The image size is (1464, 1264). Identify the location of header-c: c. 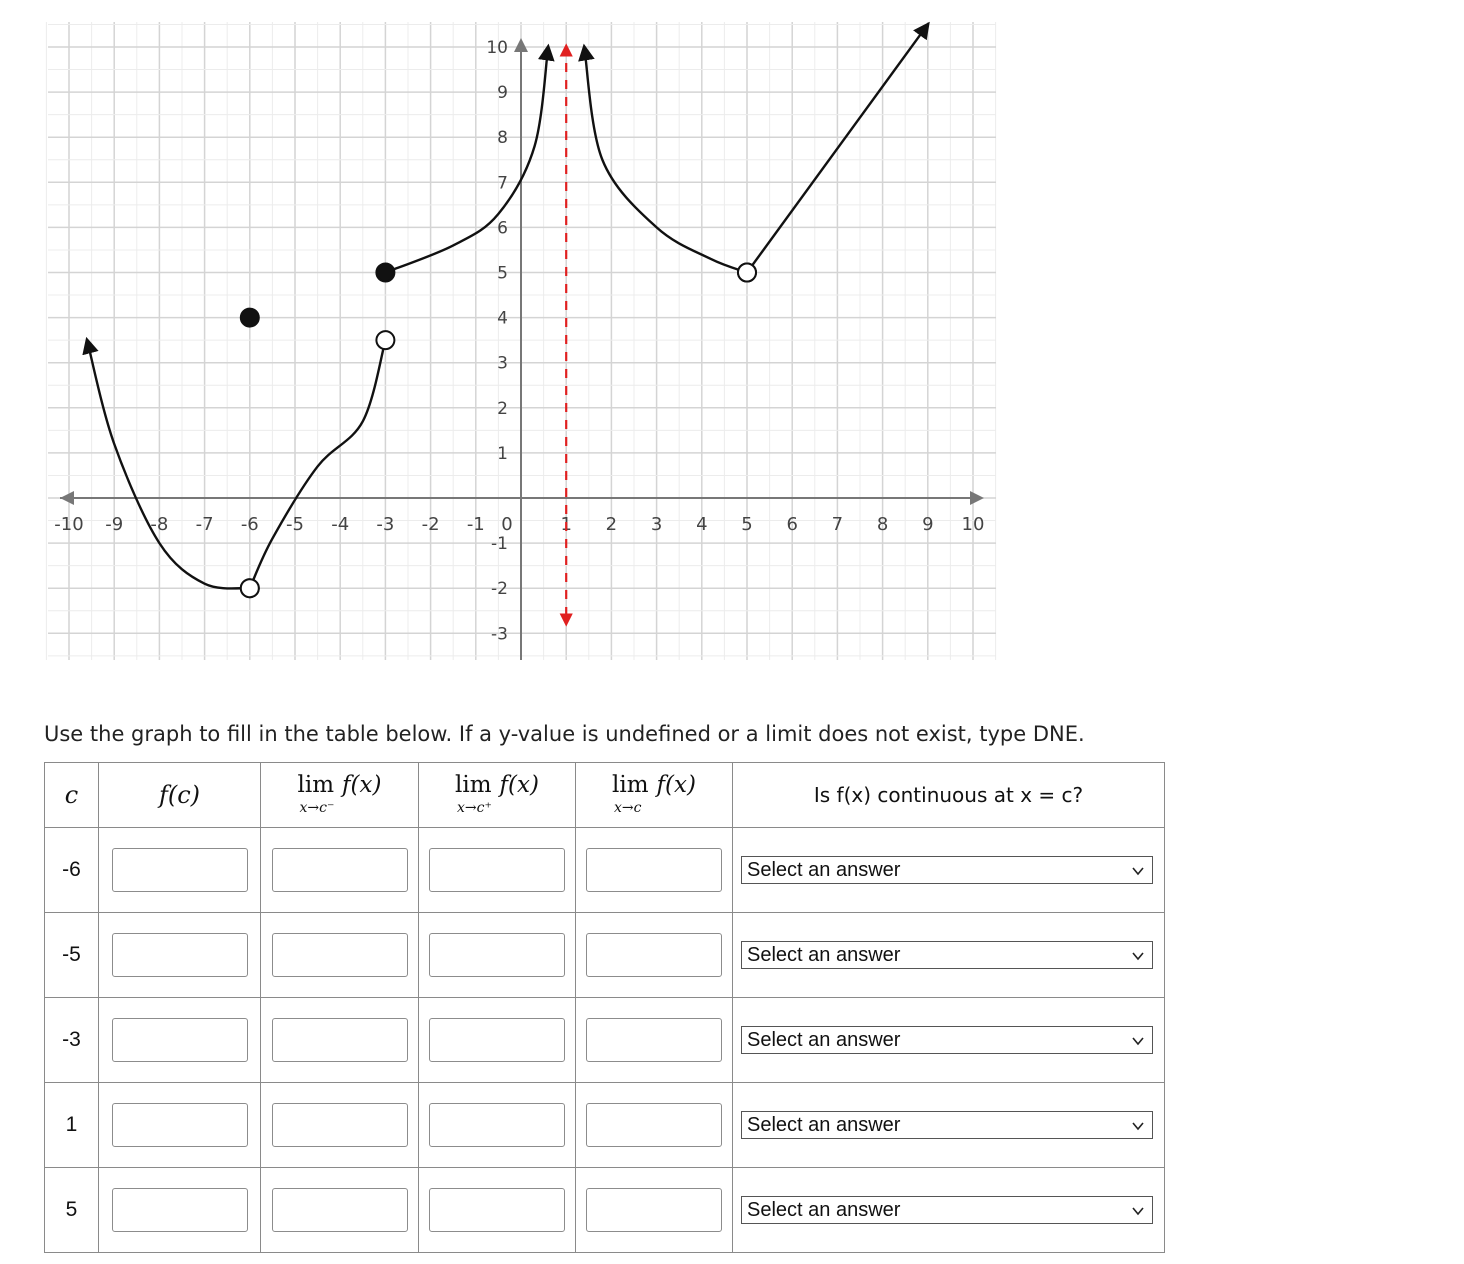
(71, 795).